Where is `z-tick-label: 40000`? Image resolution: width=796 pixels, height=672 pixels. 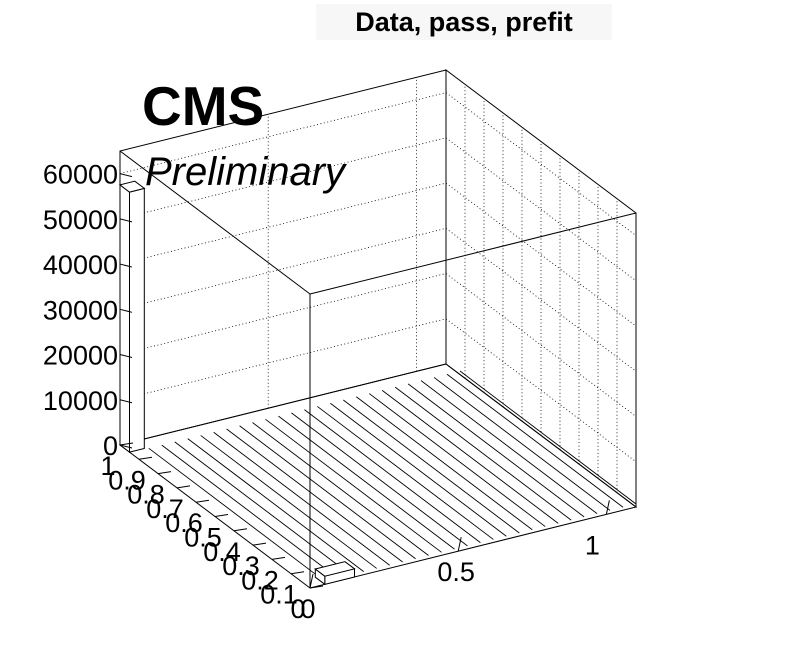
z-tick-label: 40000 is located at coordinates (80, 265).